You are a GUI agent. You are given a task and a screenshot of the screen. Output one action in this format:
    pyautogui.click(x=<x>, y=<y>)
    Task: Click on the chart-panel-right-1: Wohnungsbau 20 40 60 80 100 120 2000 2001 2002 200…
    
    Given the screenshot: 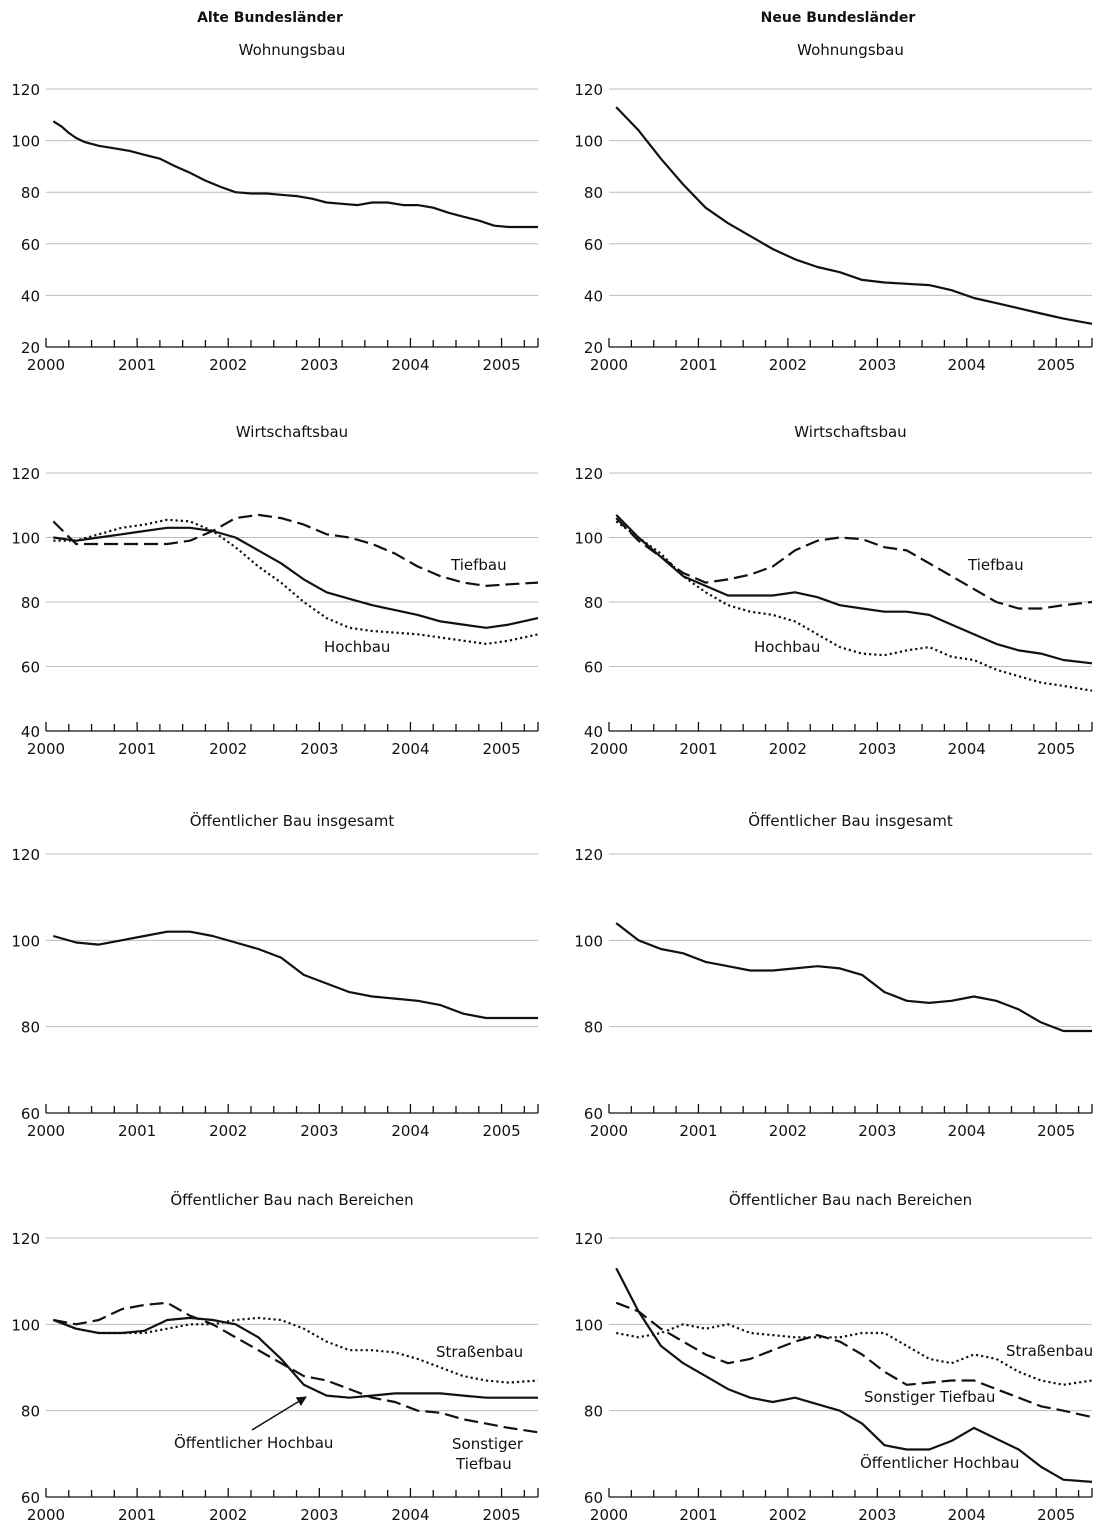 What is the action you would take?
    pyautogui.click(x=833, y=207)
    